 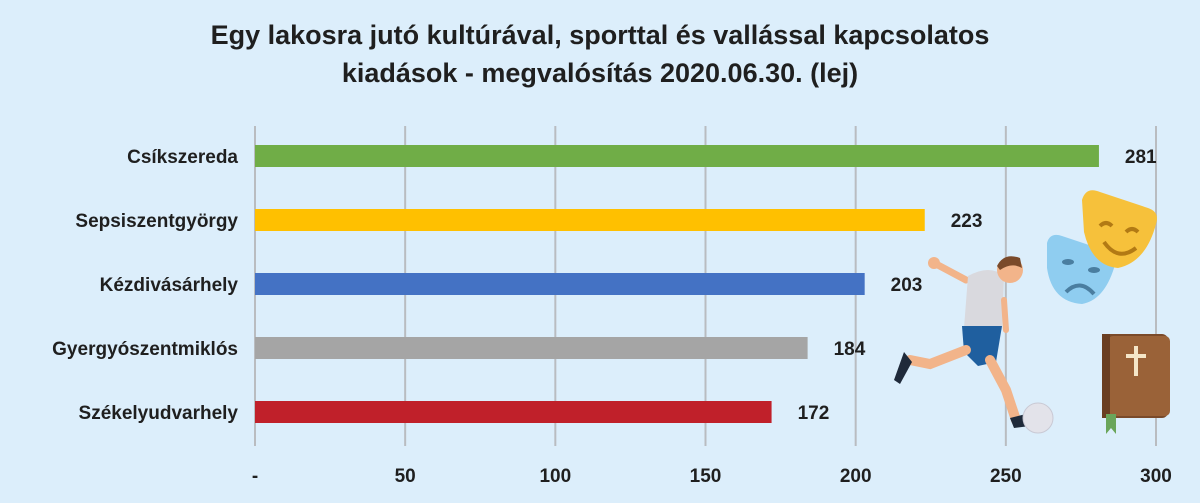 I want to click on x-tick-label-6: 300, so click(x=1156, y=476).